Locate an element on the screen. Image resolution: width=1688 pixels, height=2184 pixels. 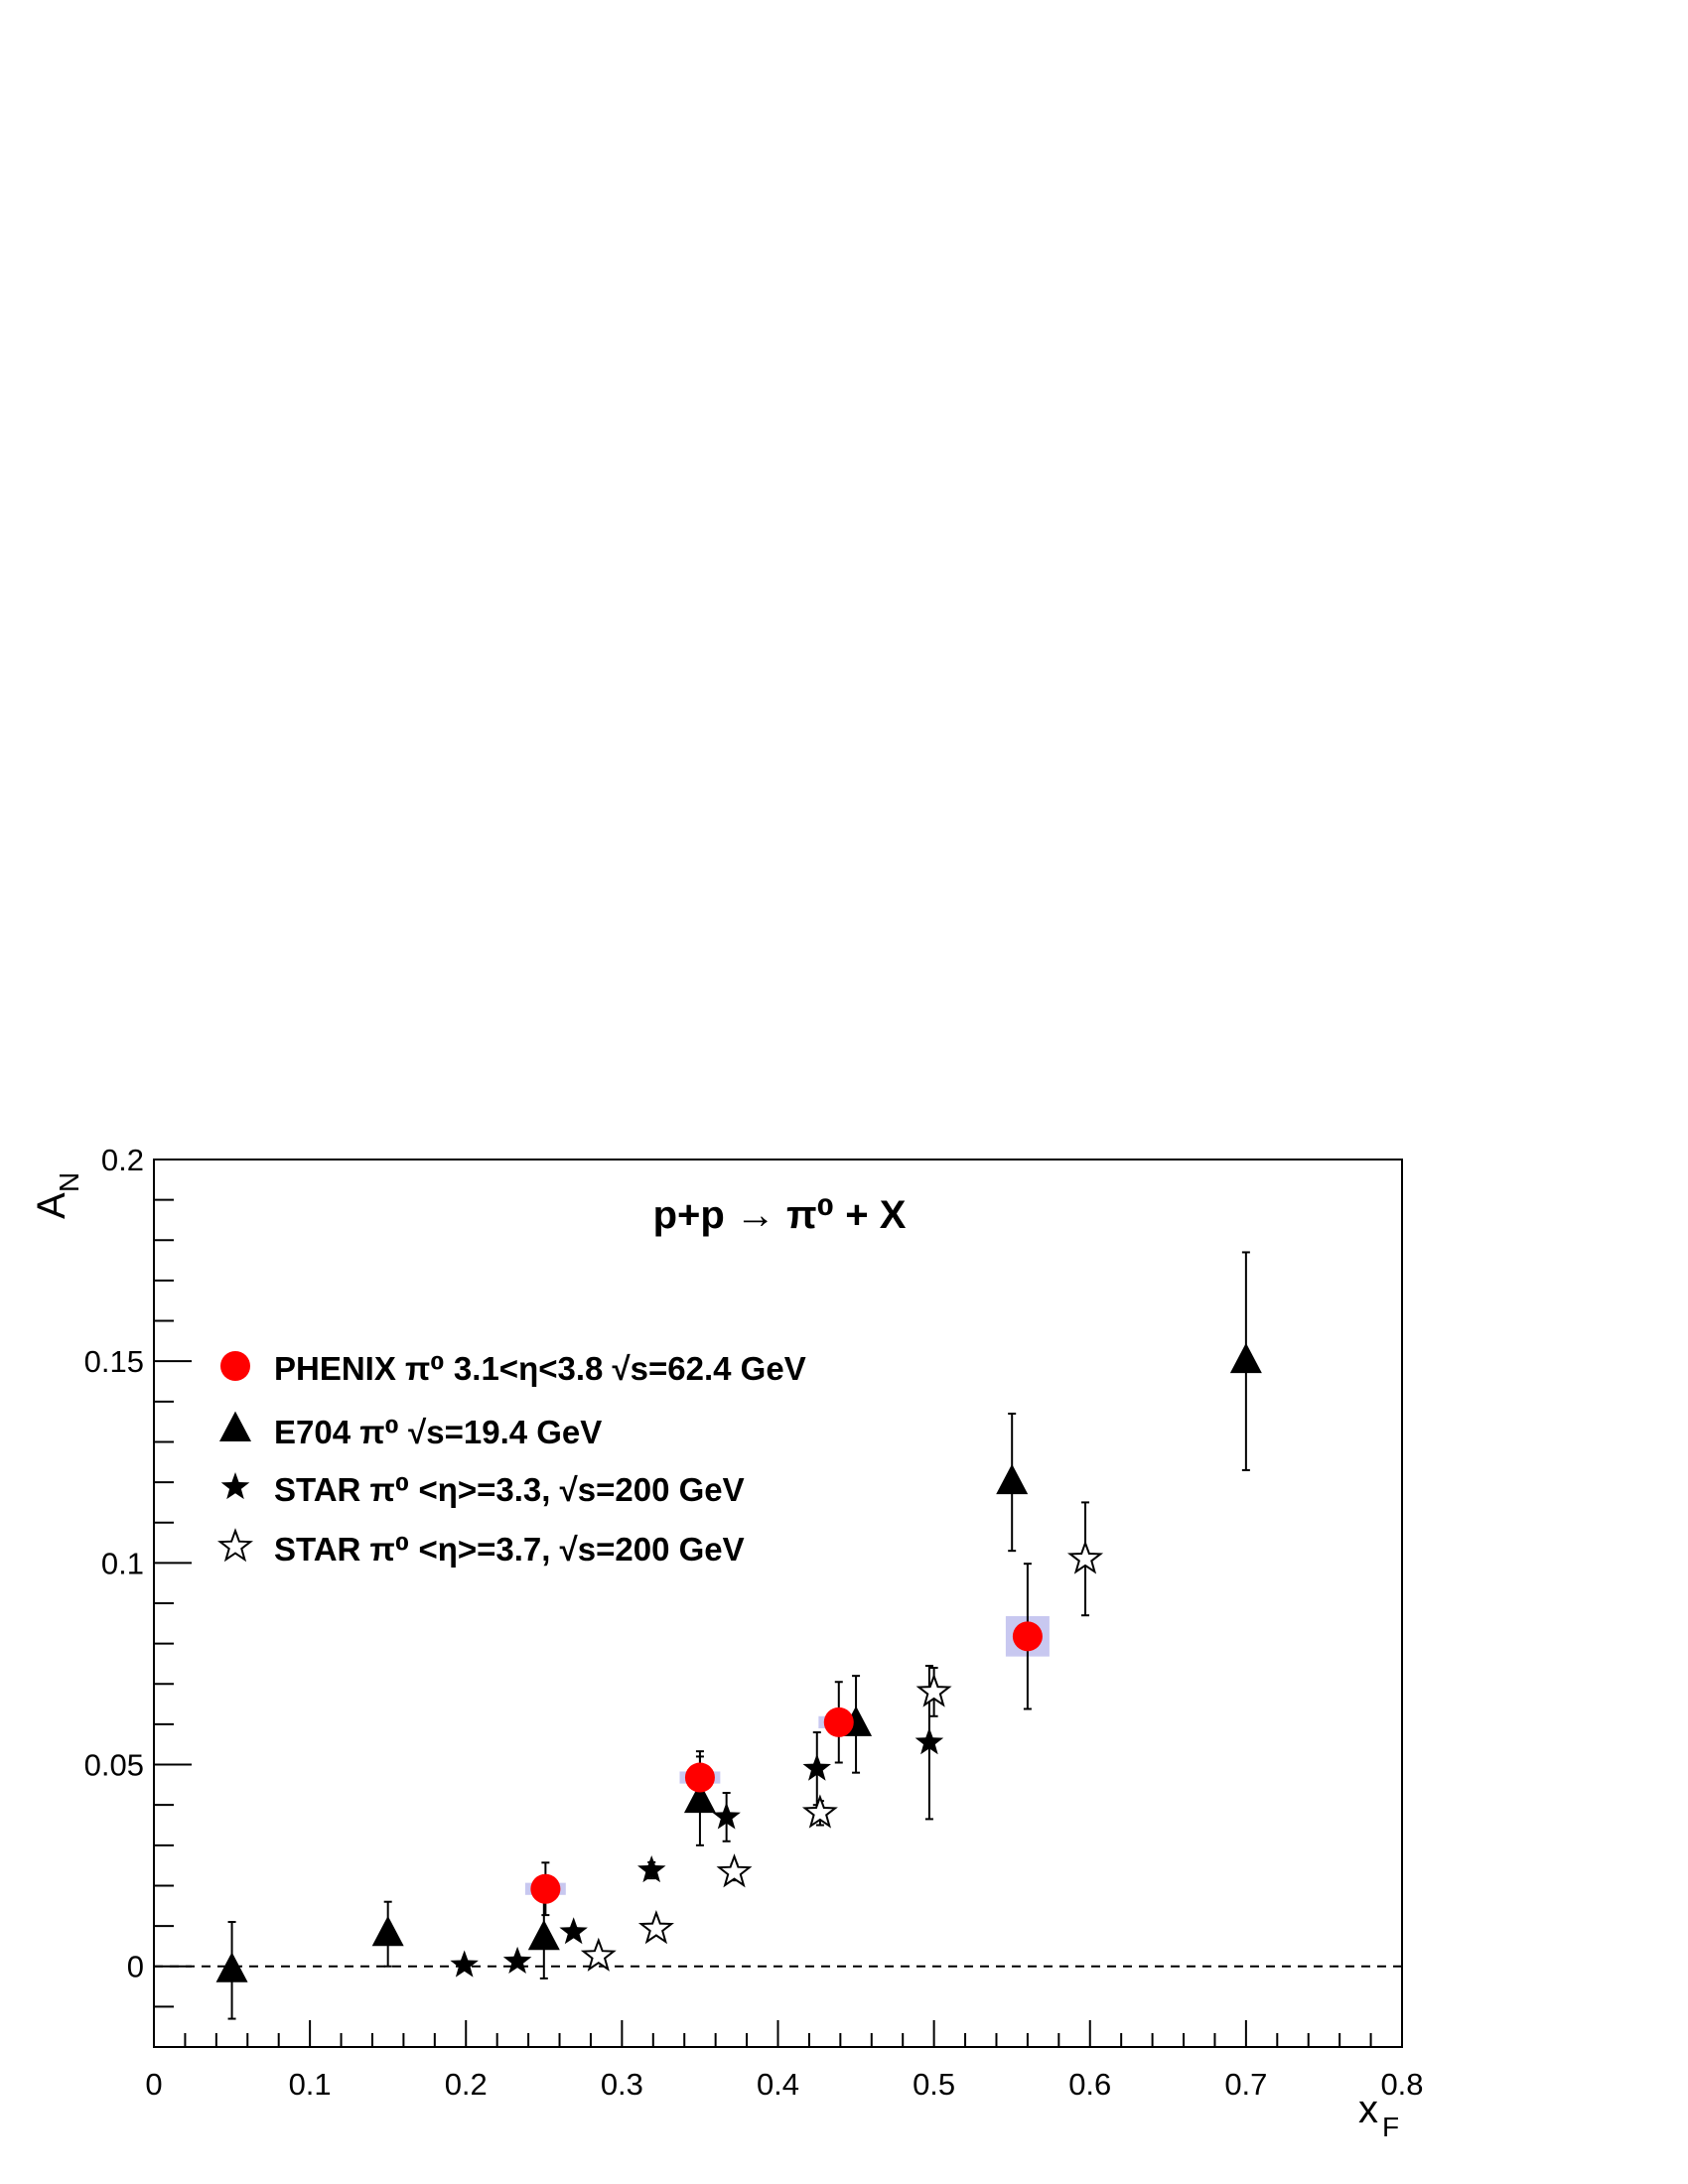
legend-label: STAR π⁰ <η>=3.3, √s=200 GeV is located at coordinates (510, 1489).